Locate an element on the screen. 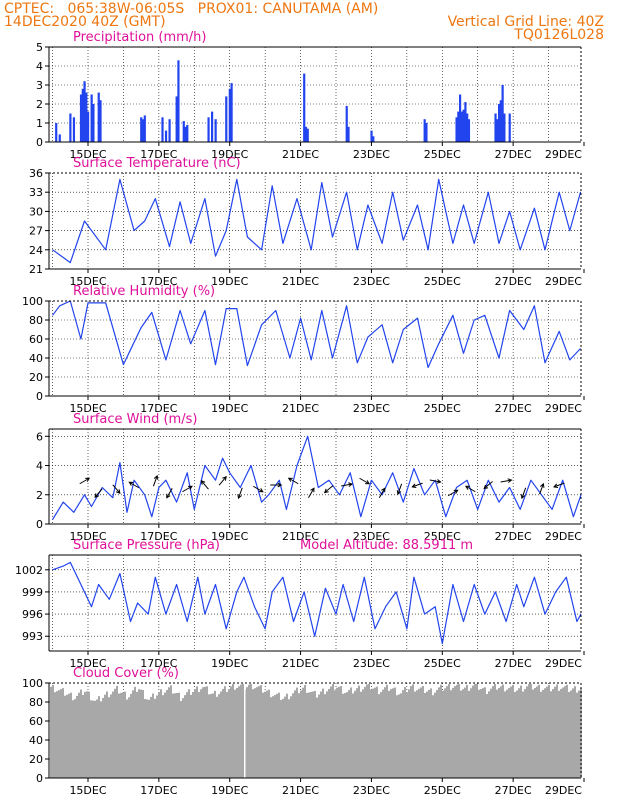  y-tick-label: 3 is located at coordinates (39, 85).